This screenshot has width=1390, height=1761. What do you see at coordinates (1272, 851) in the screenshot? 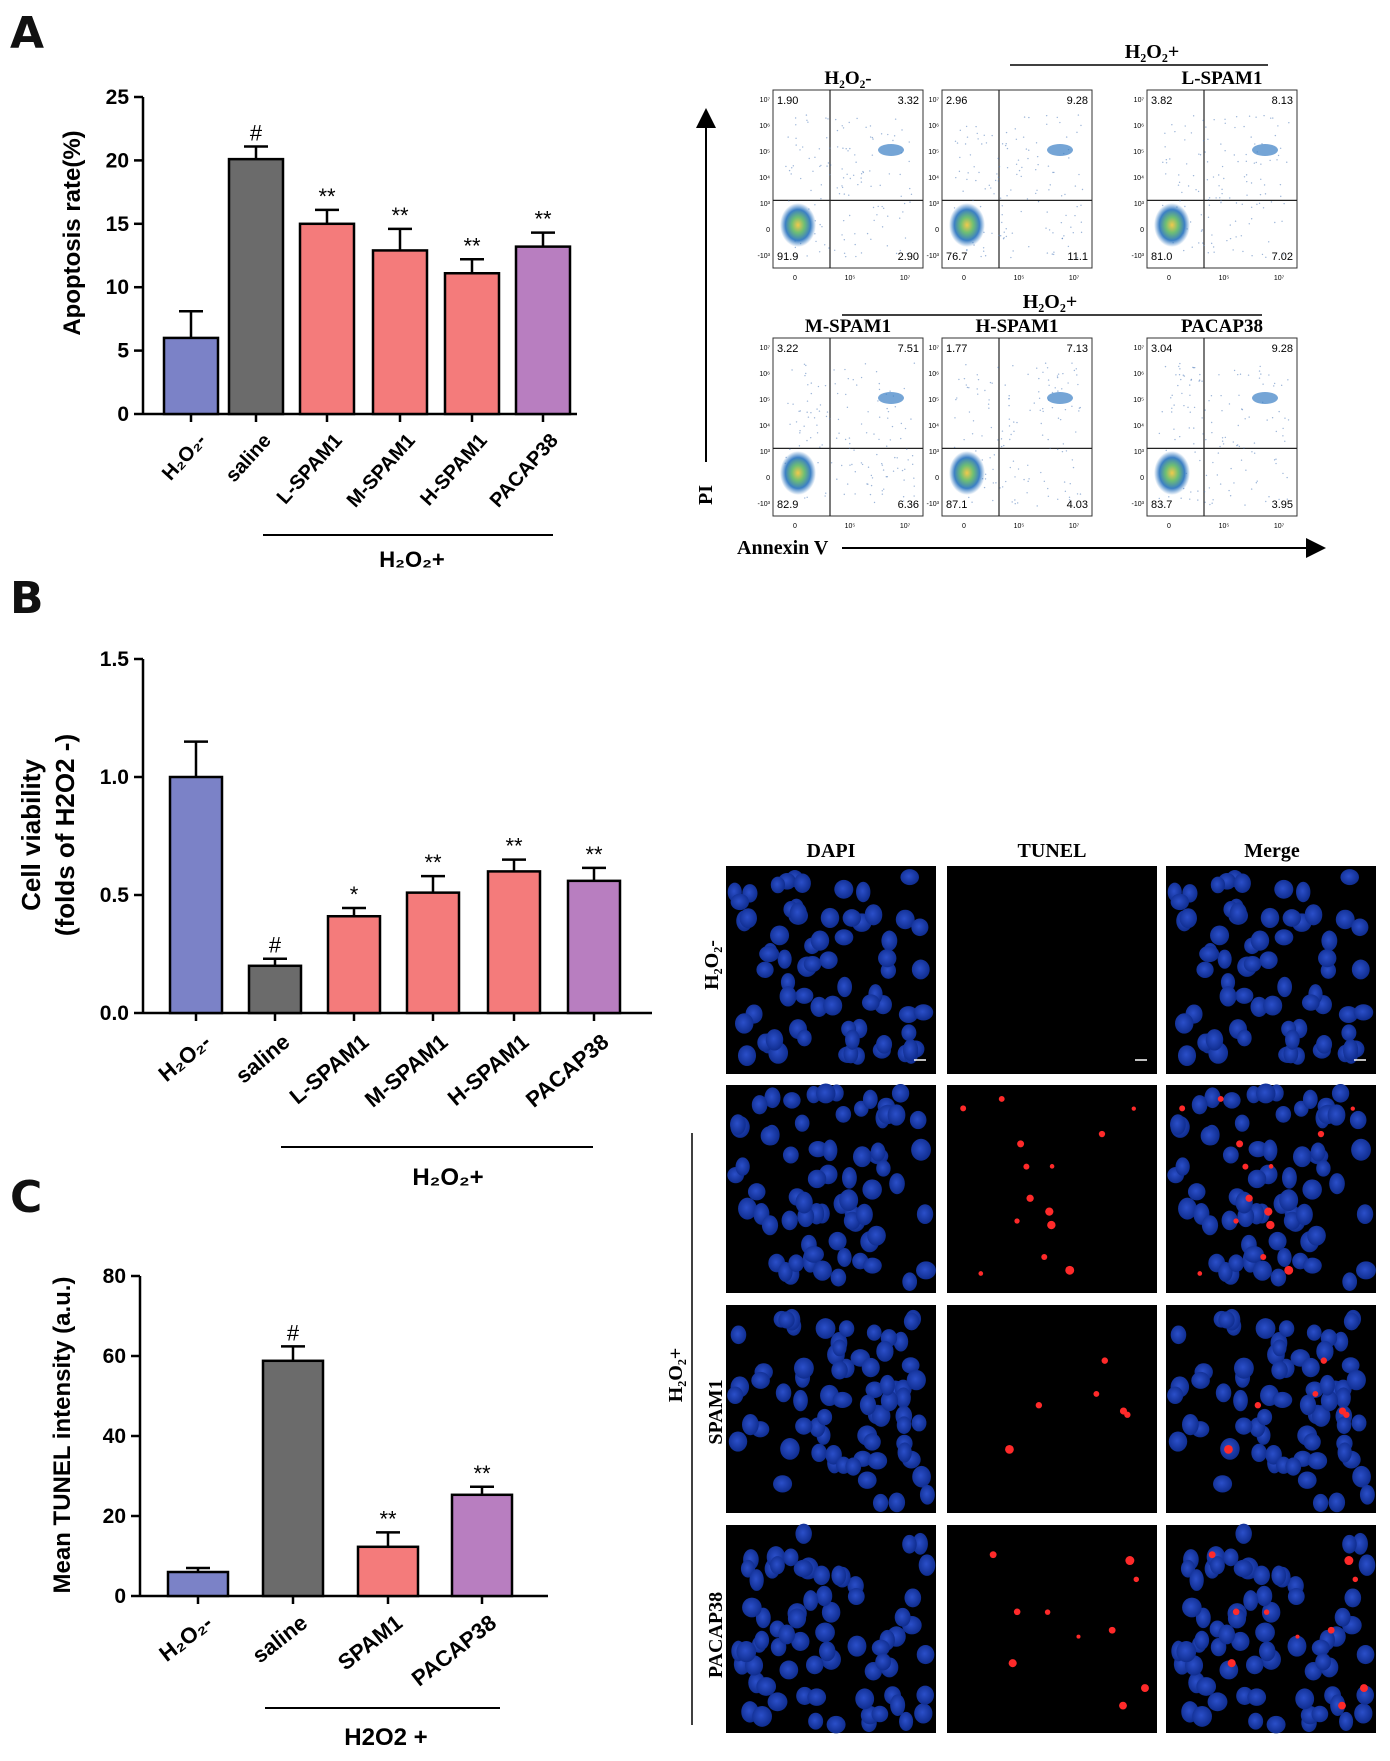
I see `tunel-col-merge: Merge` at bounding box center [1272, 851].